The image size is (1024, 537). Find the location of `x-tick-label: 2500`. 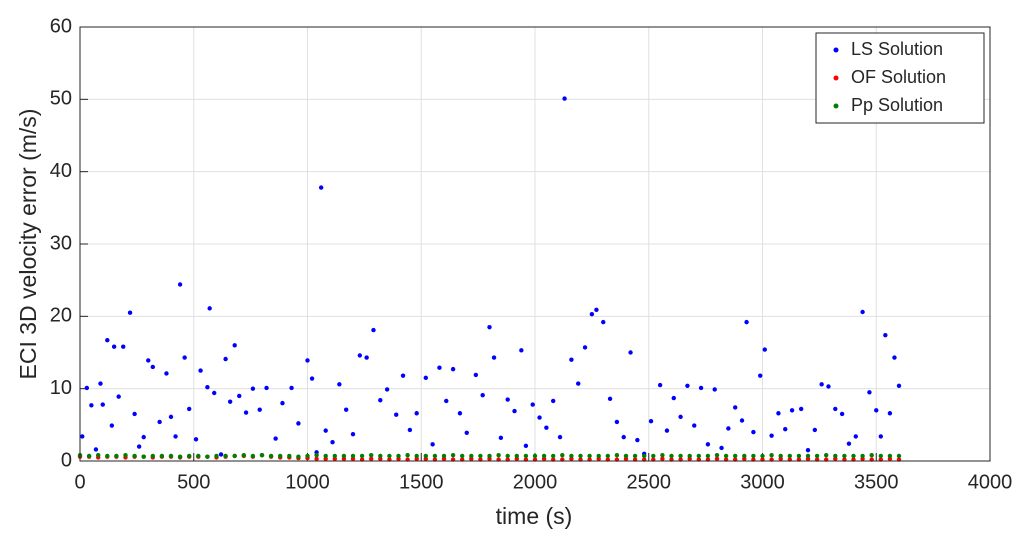

x-tick-label: 2500 is located at coordinates (649, 482).